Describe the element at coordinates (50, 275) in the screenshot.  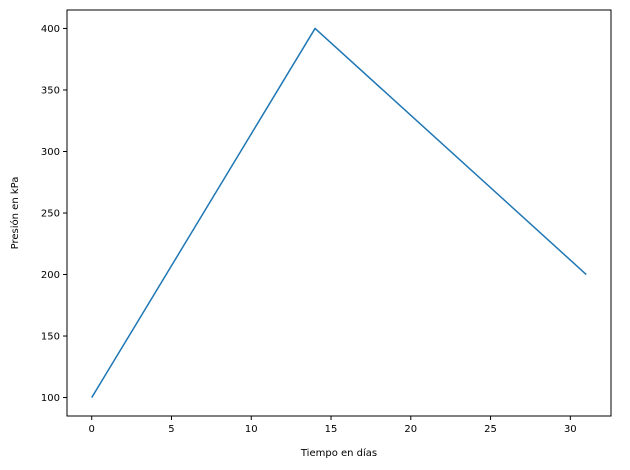
I see `y-tick-label: 200` at that location.